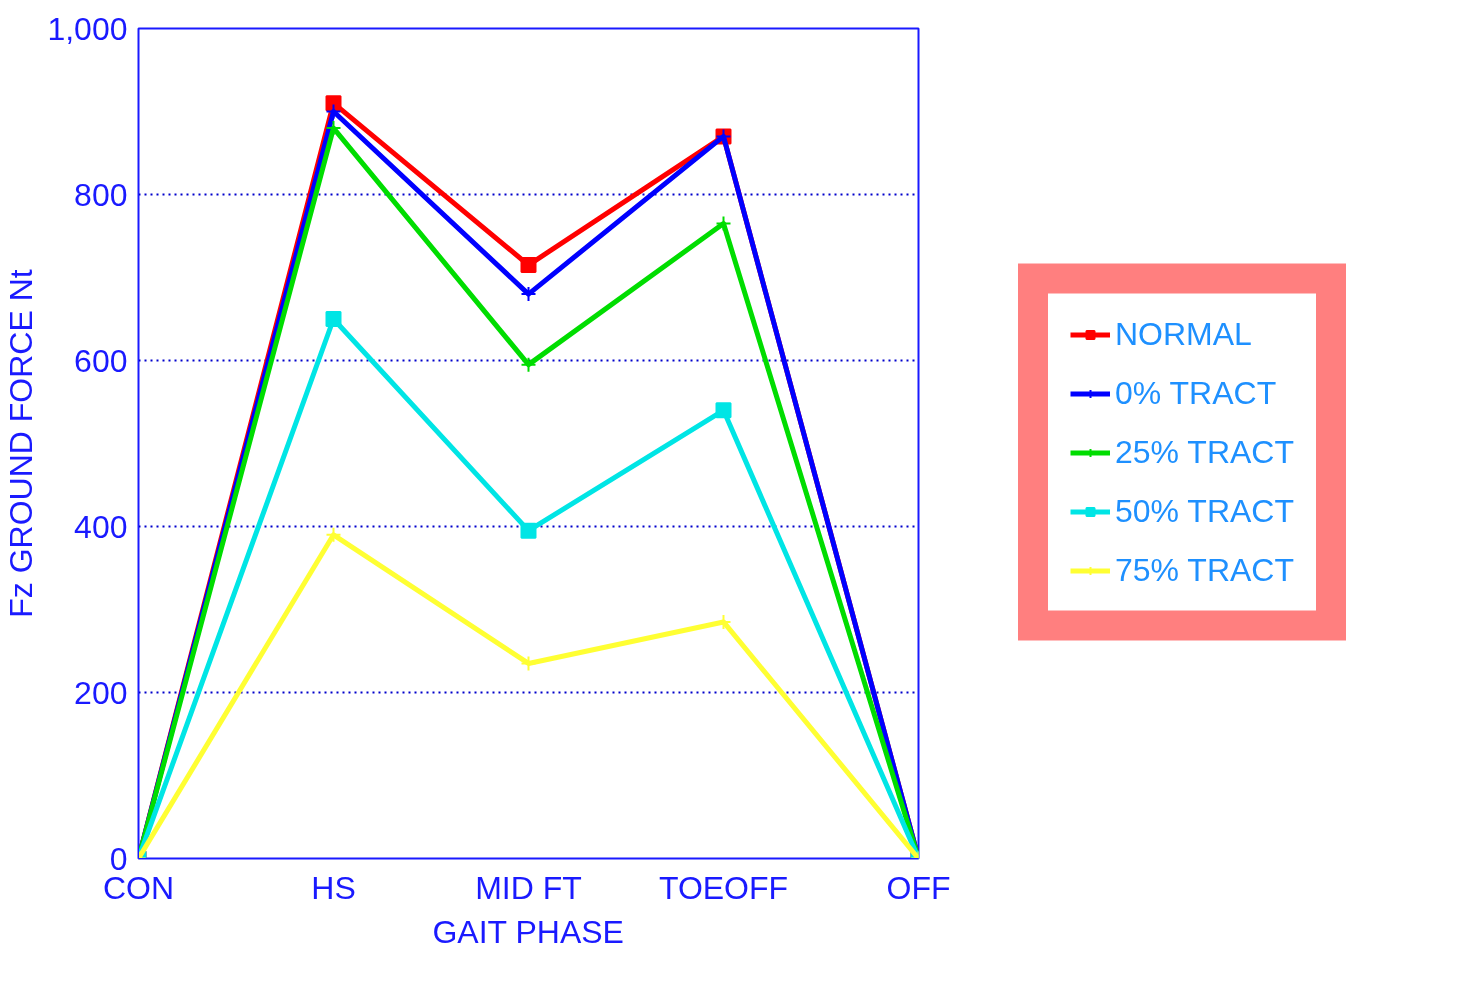 Image resolution: width=1458 pixels, height=994 pixels. I want to click on x-axis-title: GAIT PHASE, so click(528, 931).